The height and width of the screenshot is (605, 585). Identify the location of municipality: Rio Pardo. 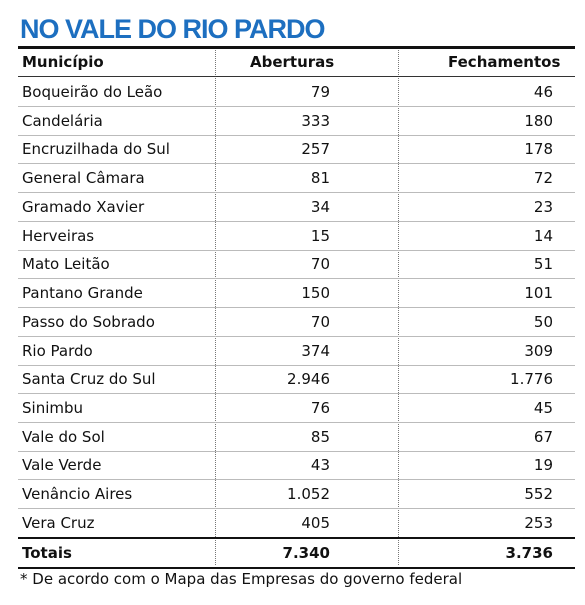
(57, 350).